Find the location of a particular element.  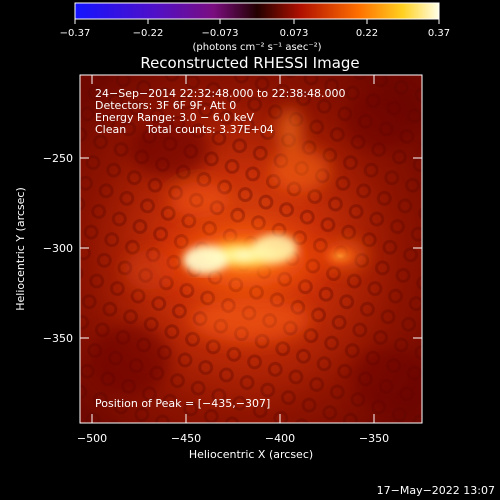

algorithm-label: Clean is located at coordinates (110, 129).